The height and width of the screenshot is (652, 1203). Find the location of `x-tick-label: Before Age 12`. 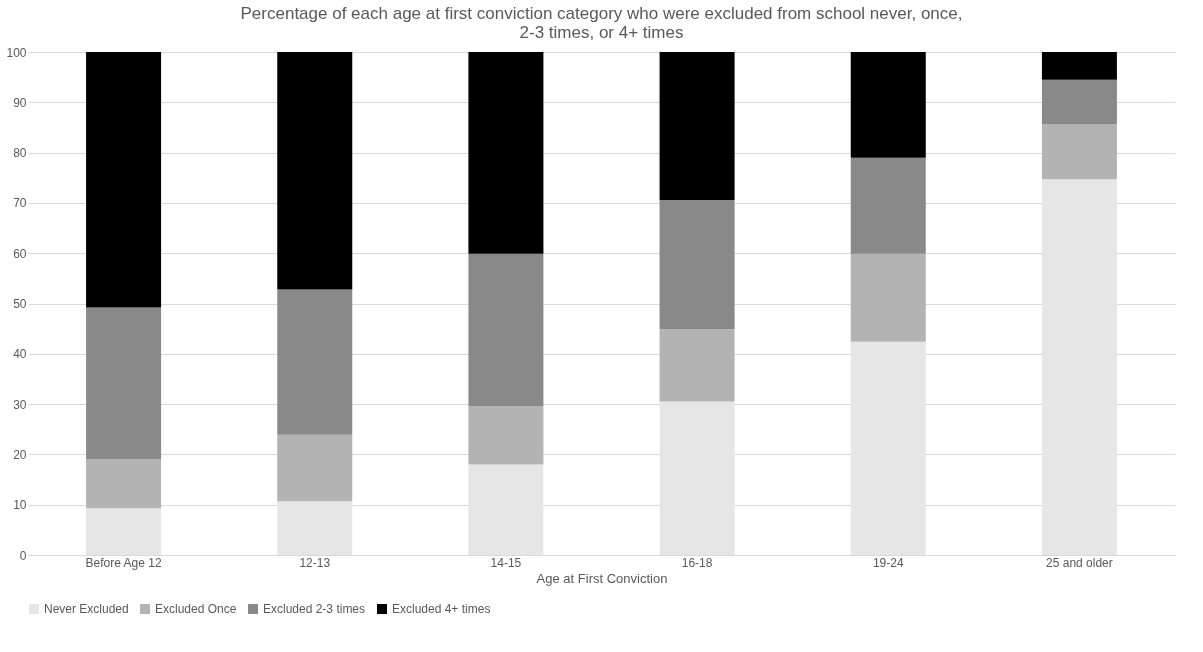

x-tick-label: Before Age 12 is located at coordinates (123, 562).